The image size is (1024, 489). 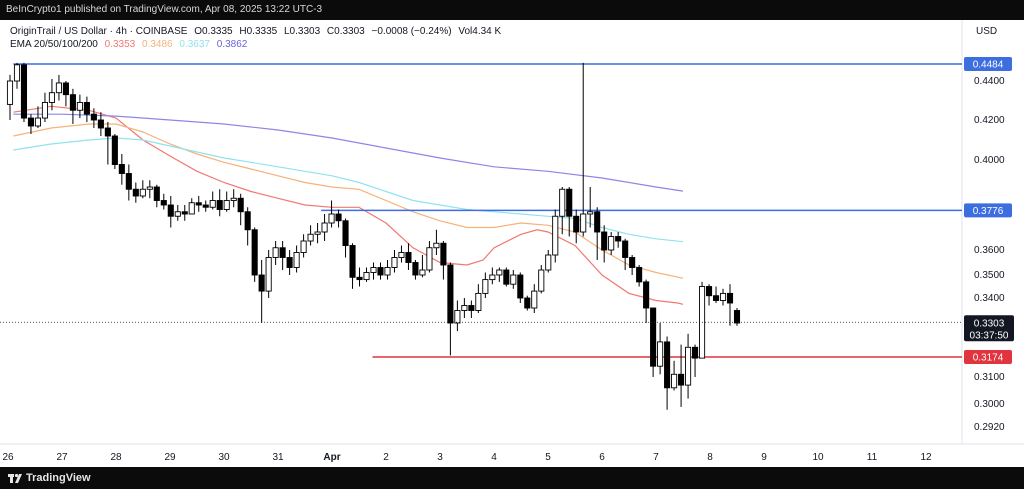 I want to click on x-tick-label: Apr, so click(x=331, y=457).